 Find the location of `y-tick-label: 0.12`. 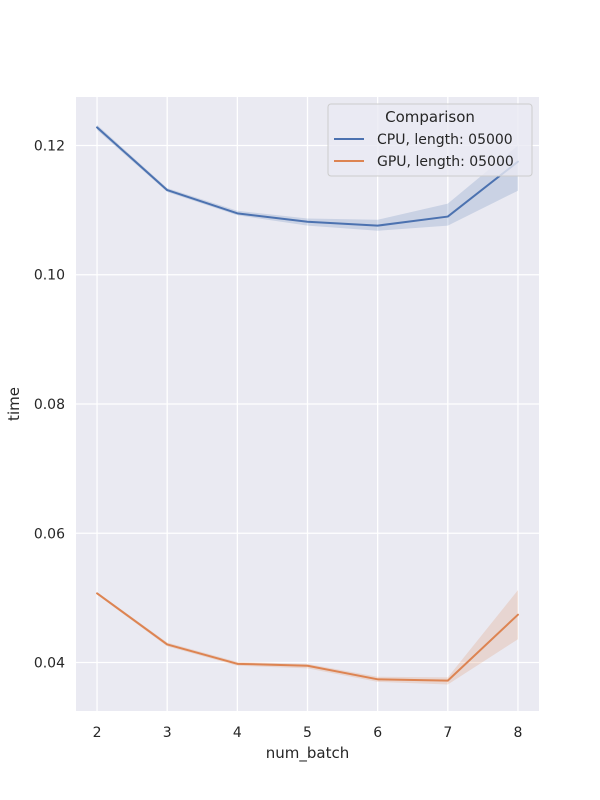

y-tick-label: 0.12 is located at coordinates (49, 146).